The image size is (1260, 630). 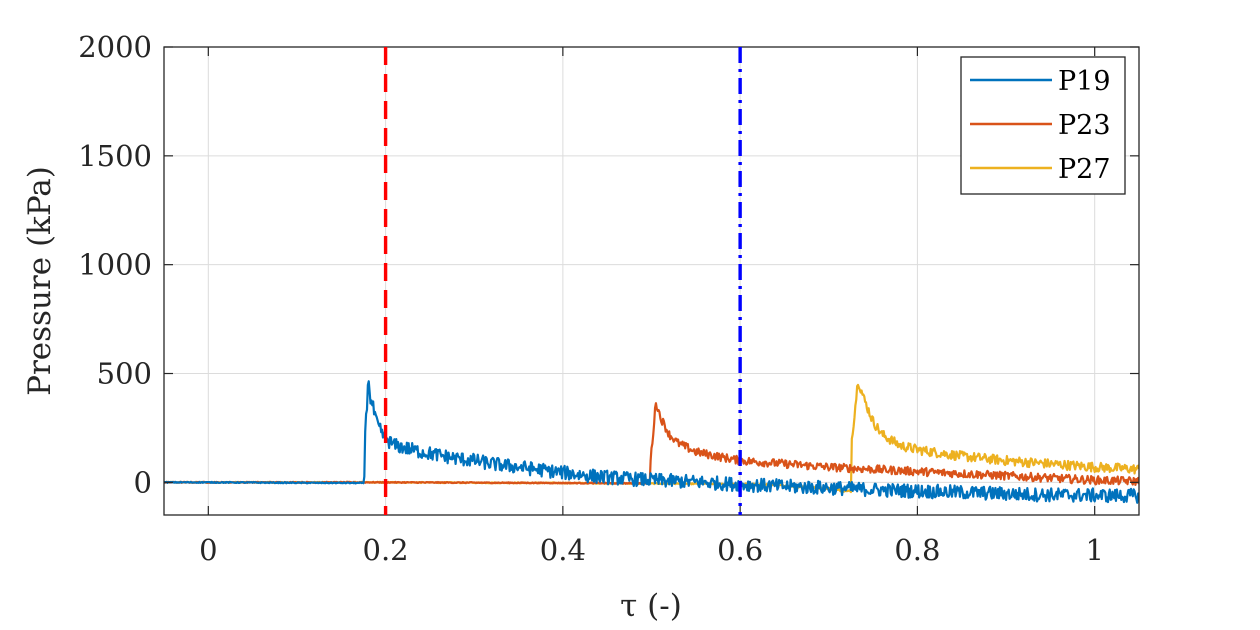 What do you see at coordinates (115, 47) in the screenshot?
I see `y-tick-label: 2000` at bounding box center [115, 47].